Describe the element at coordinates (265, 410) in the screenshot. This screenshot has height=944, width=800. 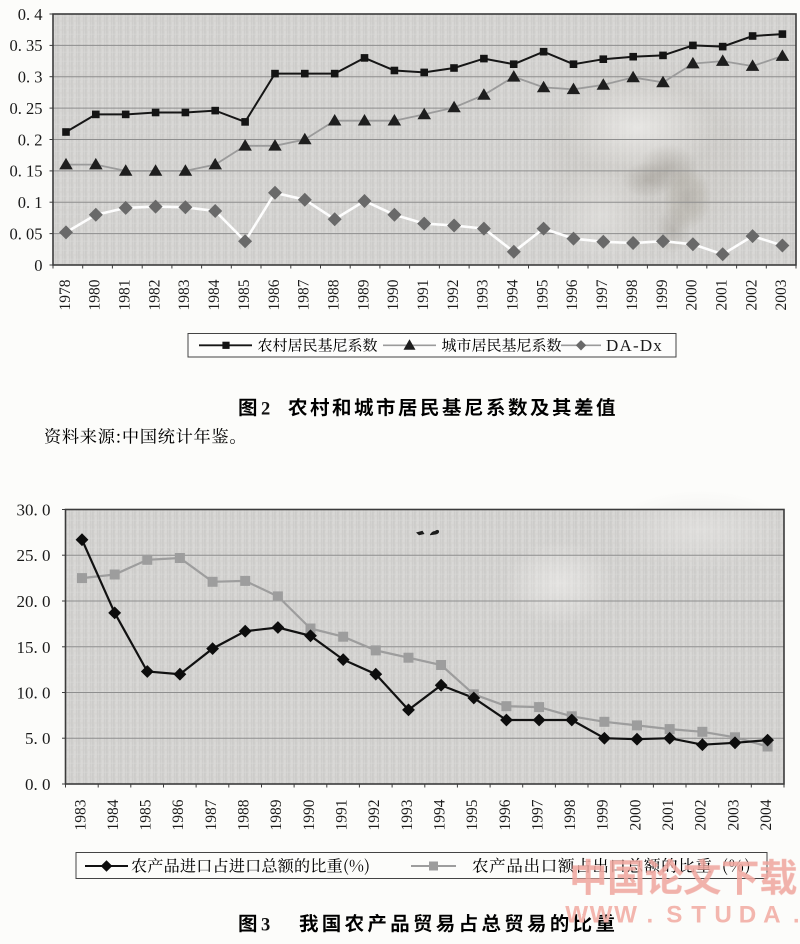
I see `svg-text: 2` at that location.